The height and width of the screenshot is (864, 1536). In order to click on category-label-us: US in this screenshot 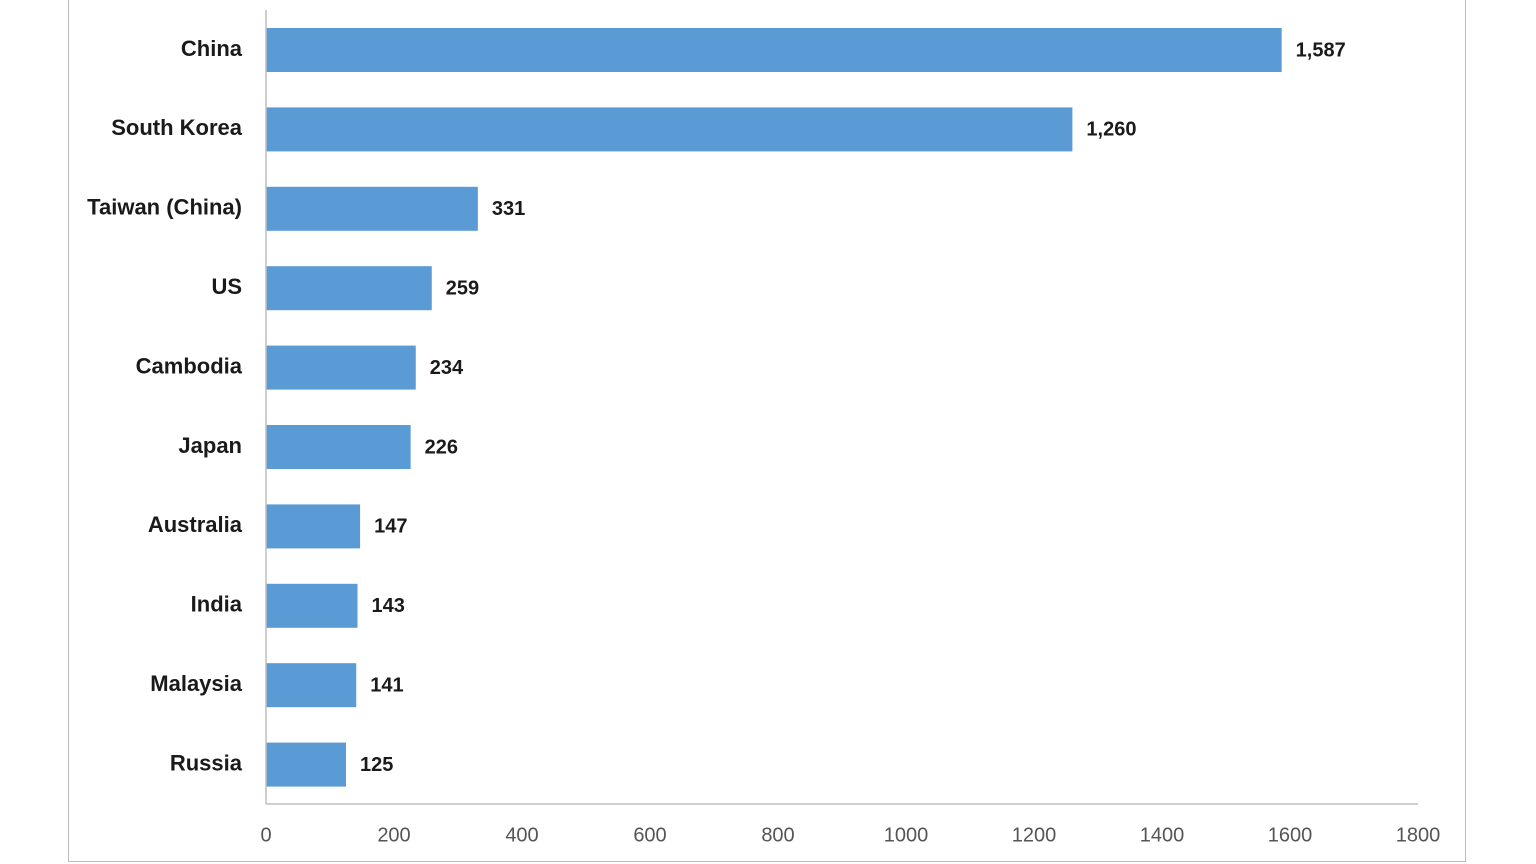, I will do `click(226, 286)`.